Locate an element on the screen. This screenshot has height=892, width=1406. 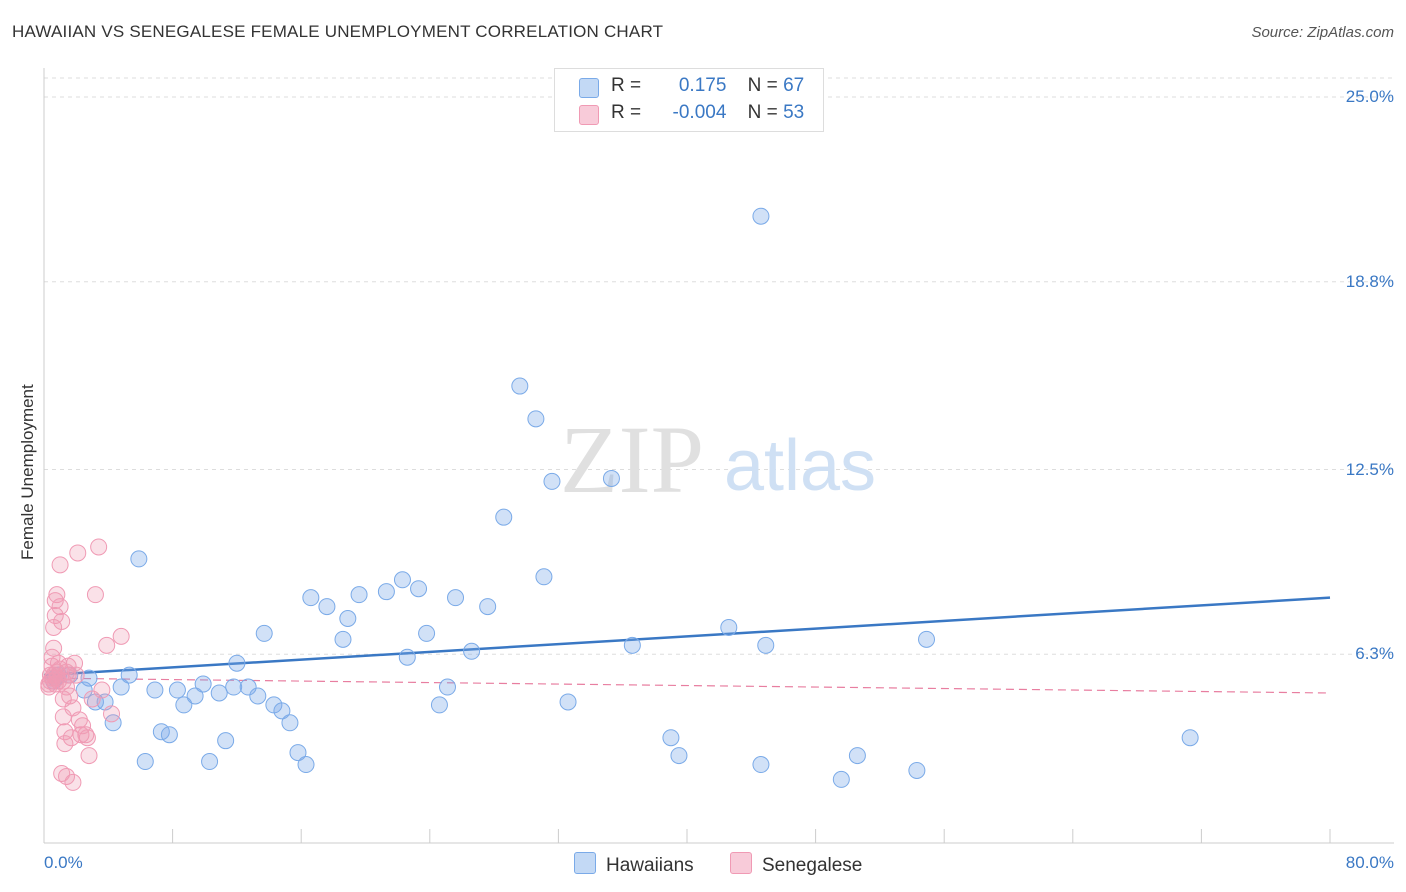
hawaiians-trend-line is located at coordinates (687, 636).